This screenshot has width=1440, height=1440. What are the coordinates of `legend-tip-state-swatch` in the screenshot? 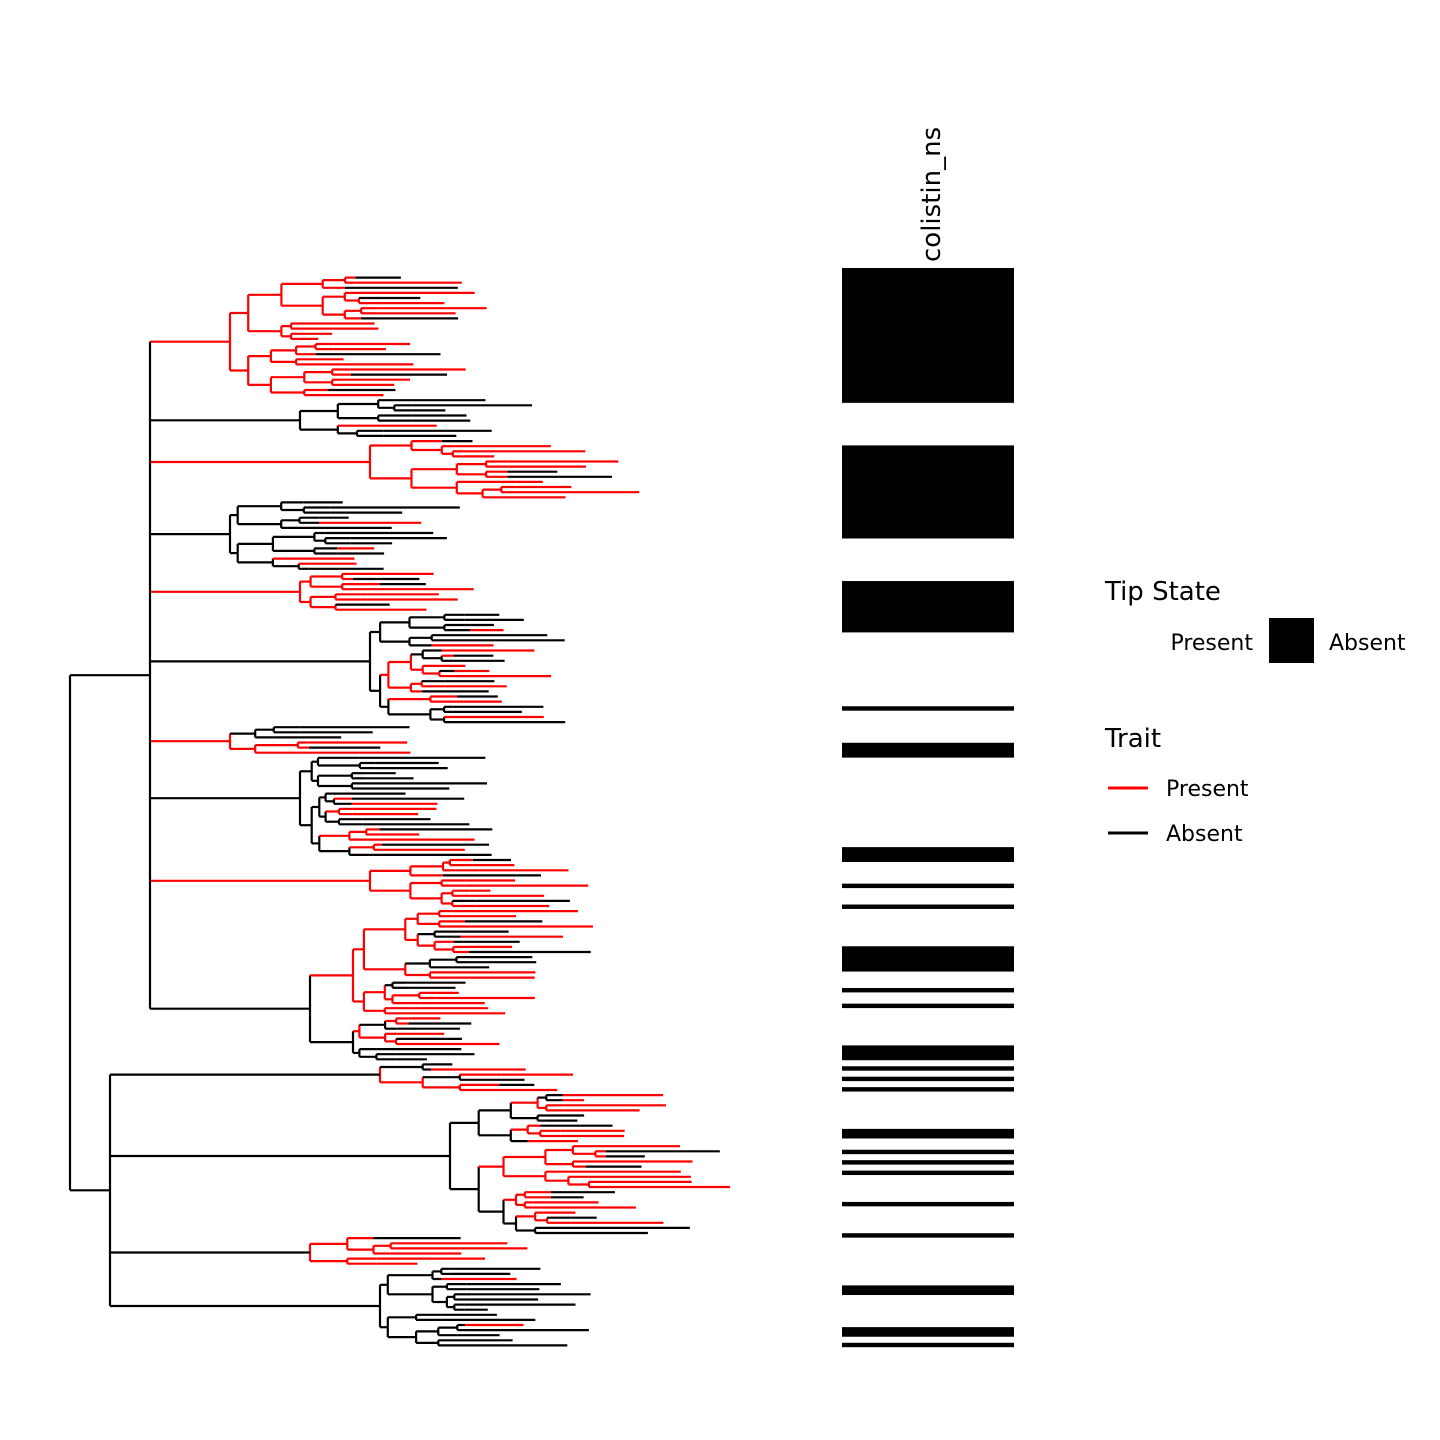 It's located at (1291, 640).